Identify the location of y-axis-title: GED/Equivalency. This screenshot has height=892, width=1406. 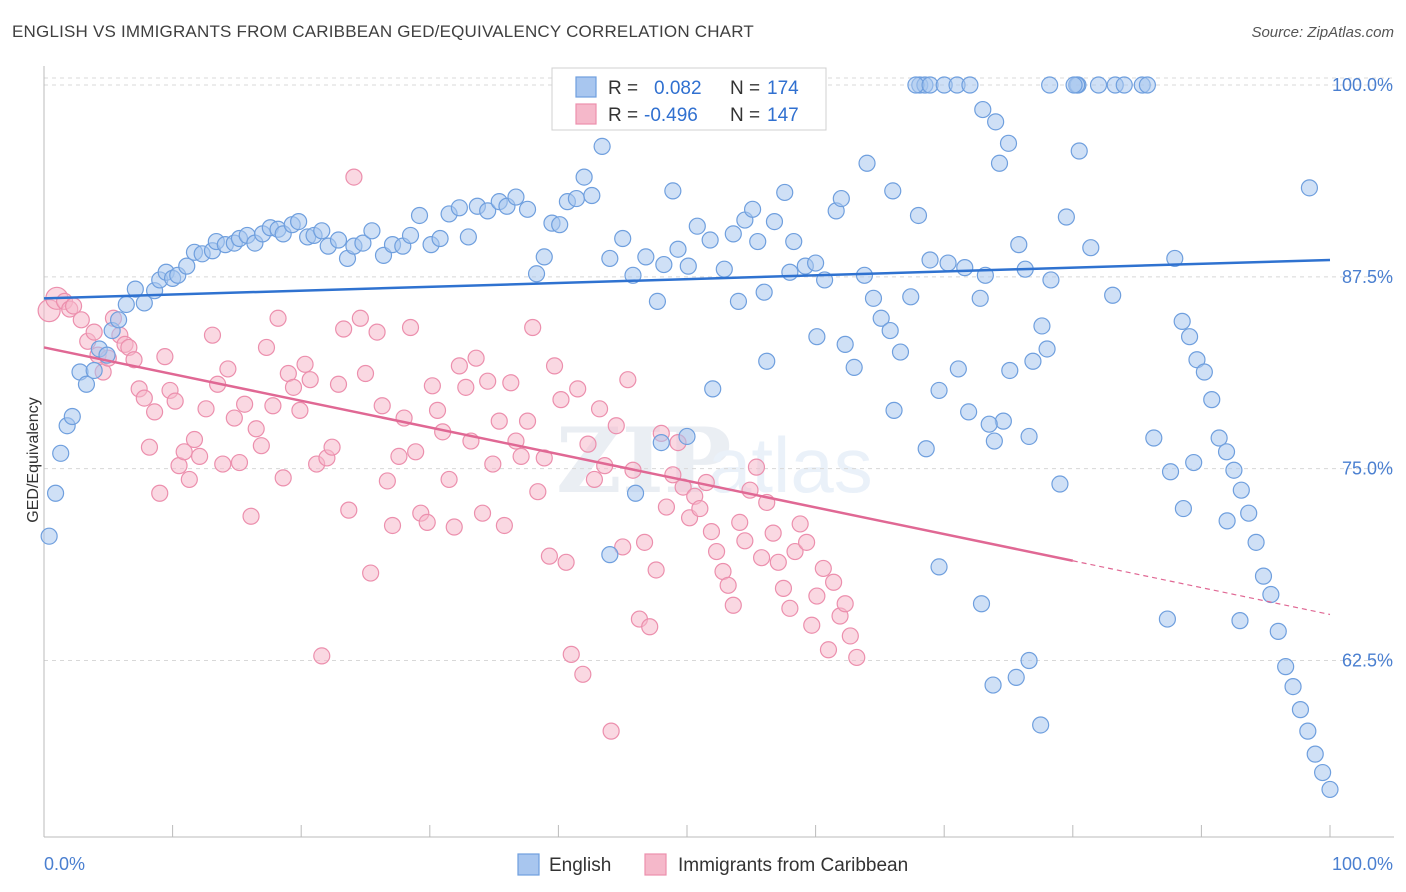
(33, 459).